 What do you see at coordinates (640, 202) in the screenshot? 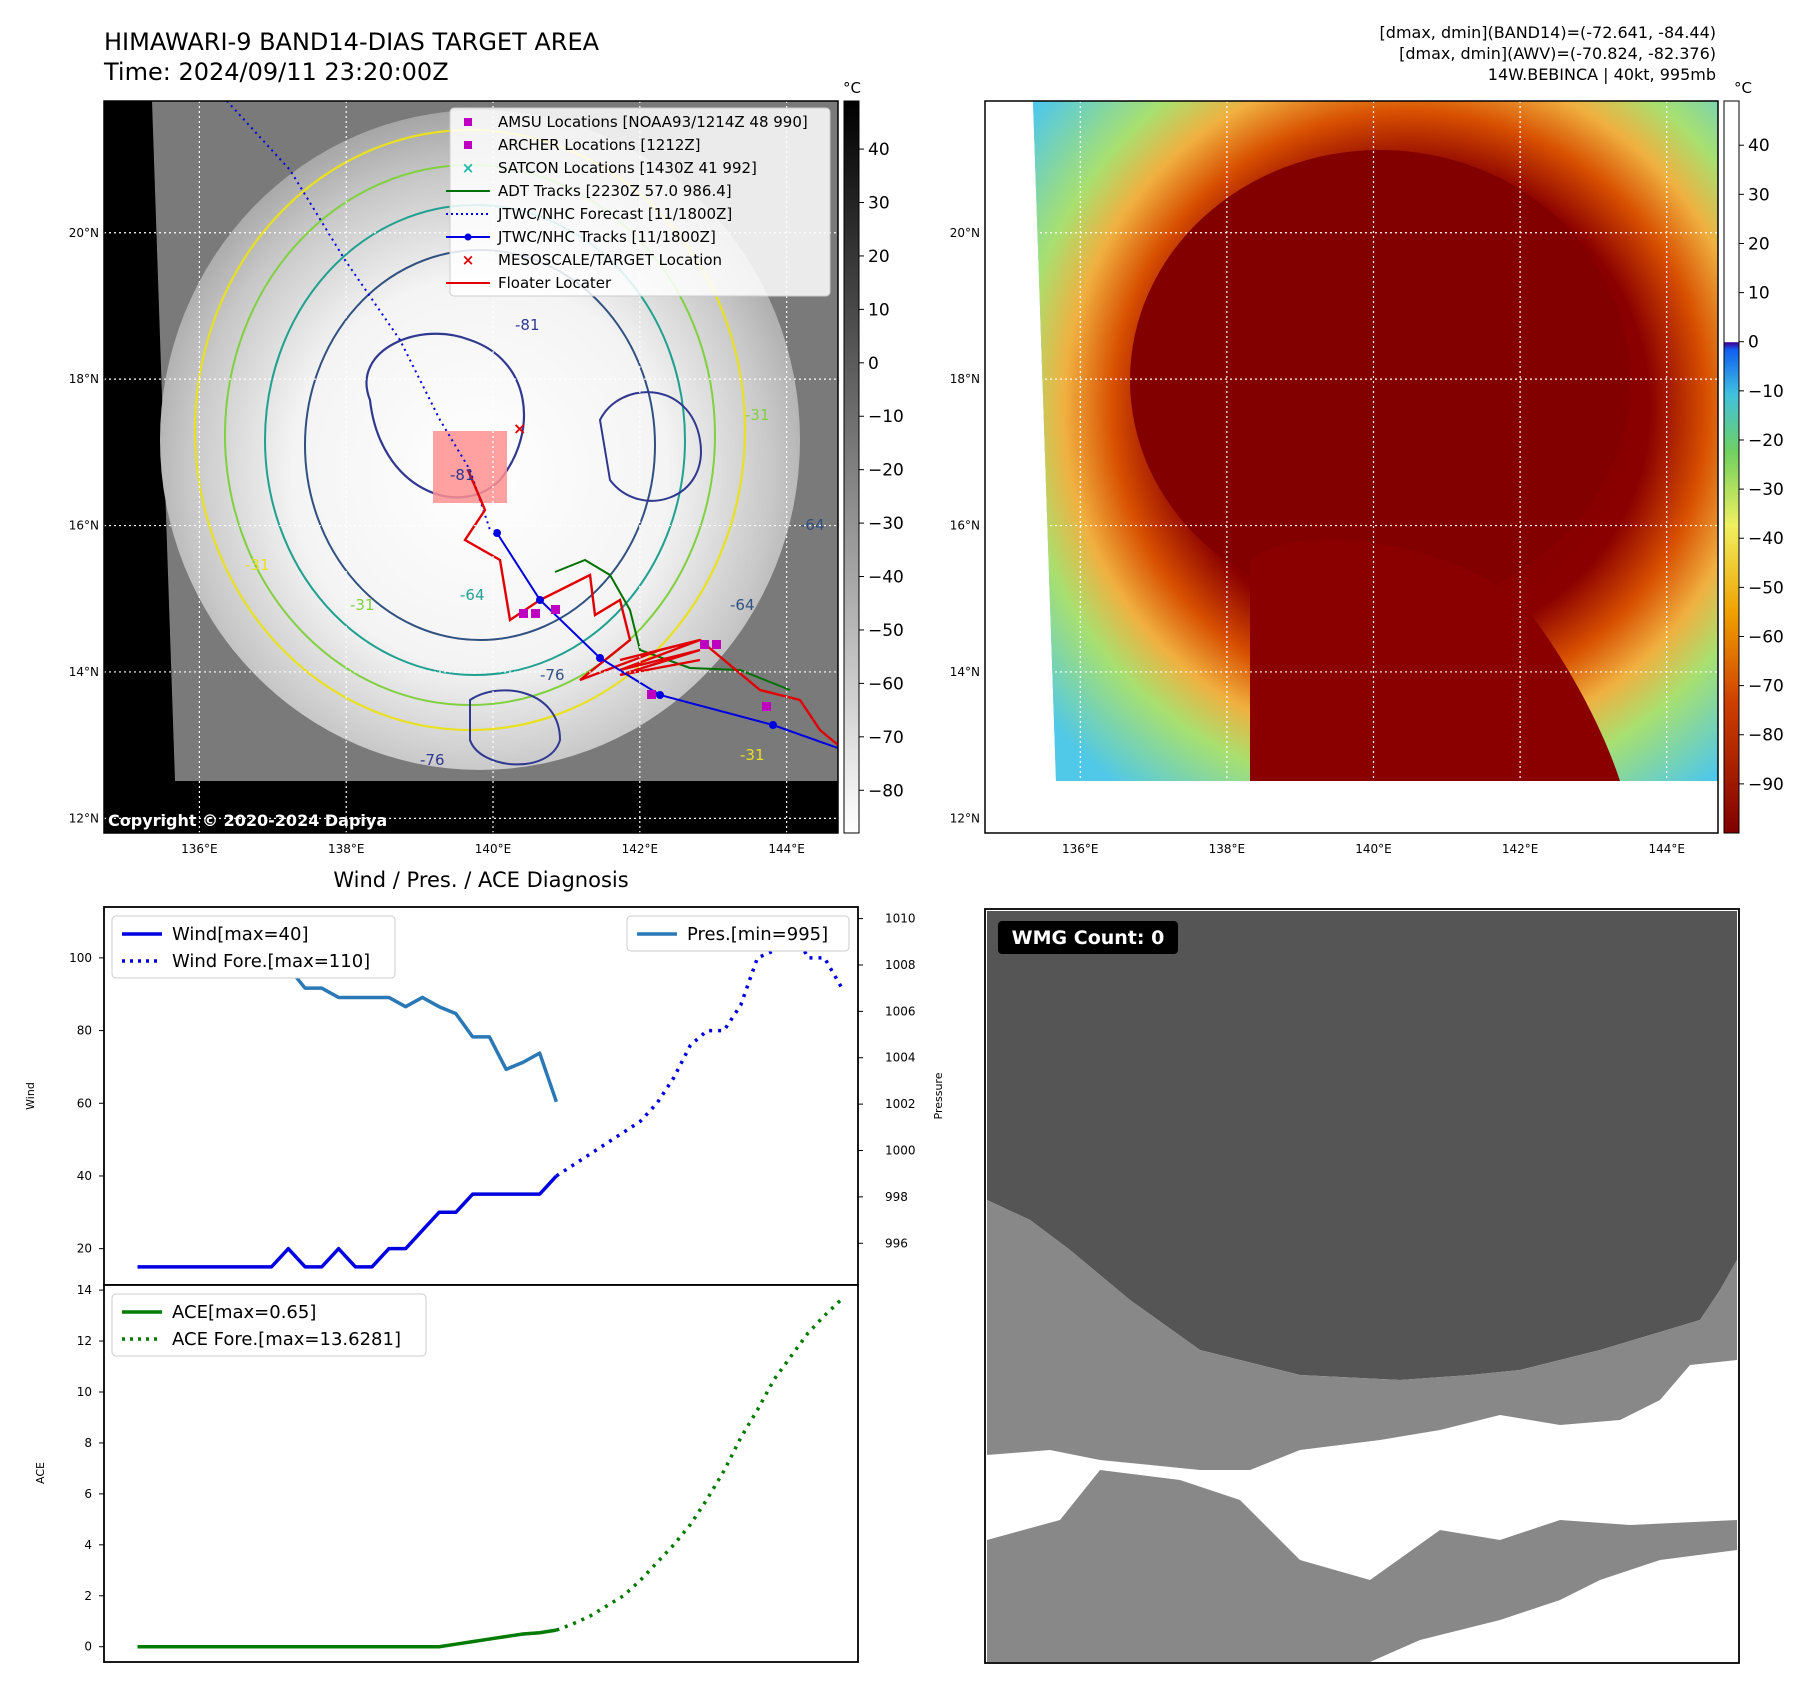
I see `legend-box` at bounding box center [640, 202].